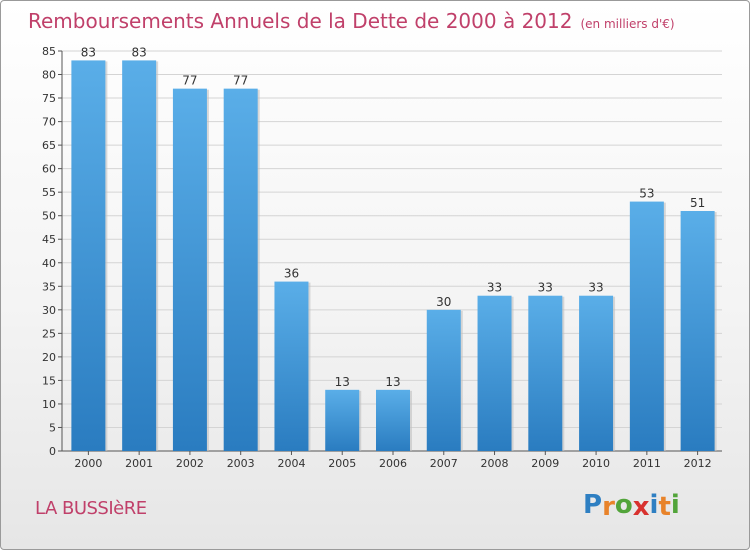 Image resolution: width=750 pixels, height=550 pixels. What do you see at coordinates (49, 51) in the screenshot?
I see `y-tick-label: 85` at bounding box center [49, 51].